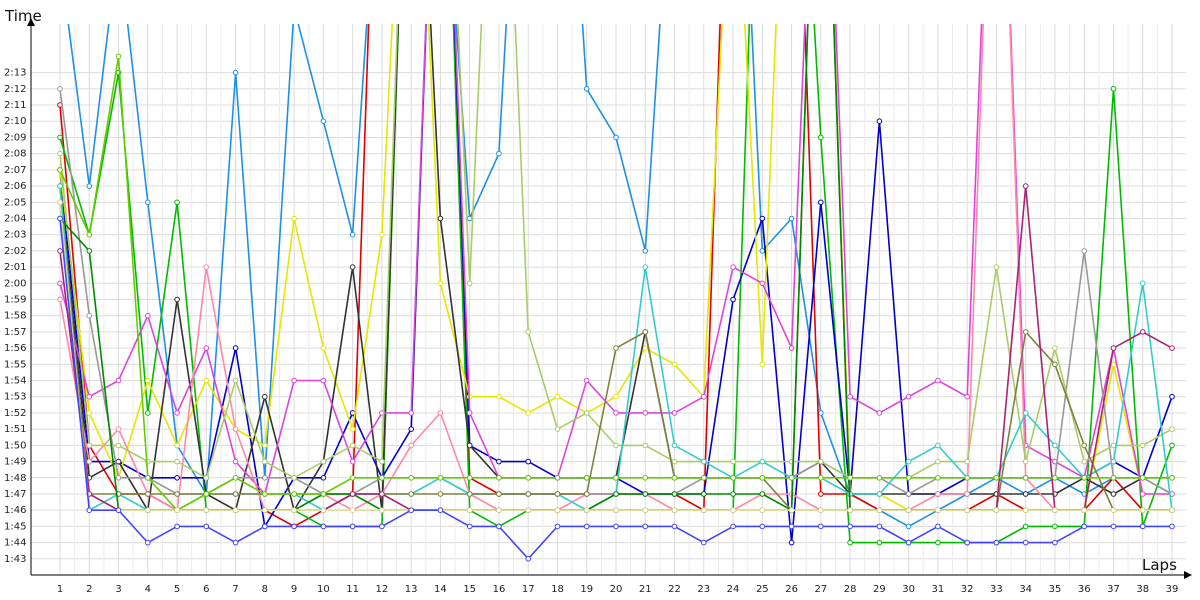  I want to click on x-axis-title: Laps, so click(1159, 565).